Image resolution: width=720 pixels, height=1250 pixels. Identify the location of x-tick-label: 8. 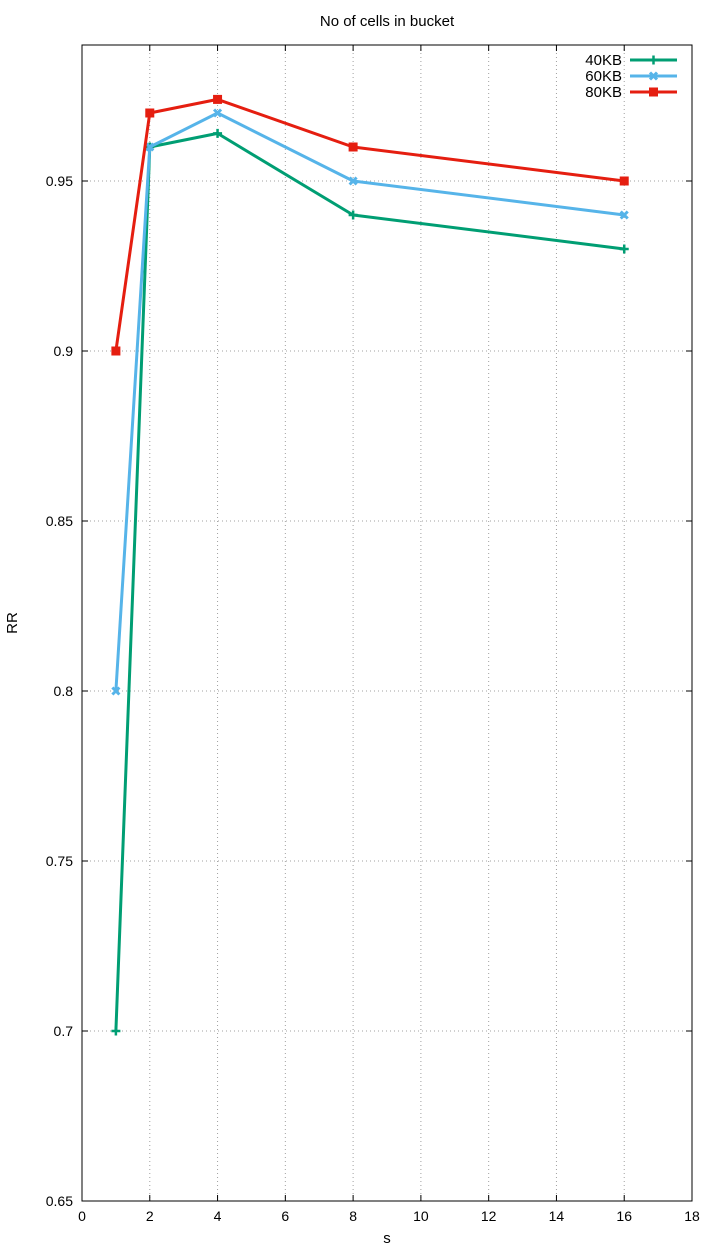
(353, 1216).